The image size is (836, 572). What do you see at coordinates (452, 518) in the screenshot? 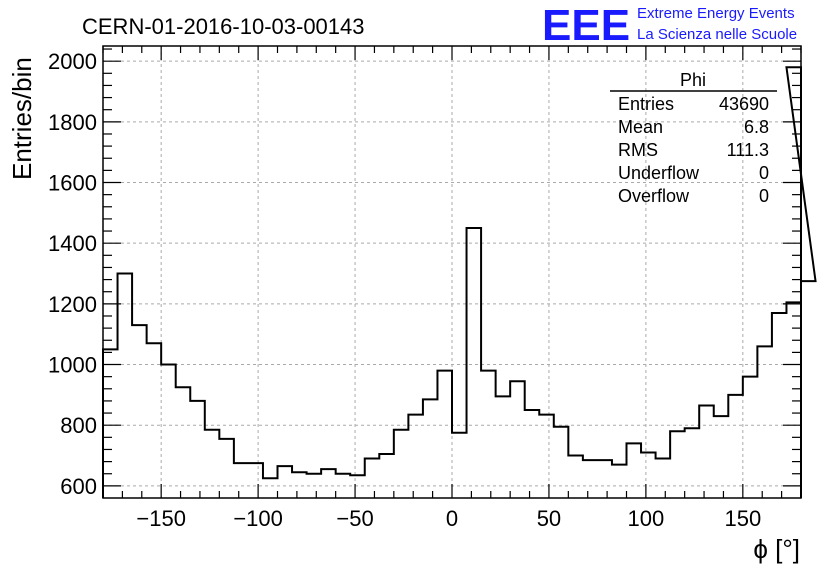
I see `x-tick-label-3: 0` at bounding box center [452, 518].